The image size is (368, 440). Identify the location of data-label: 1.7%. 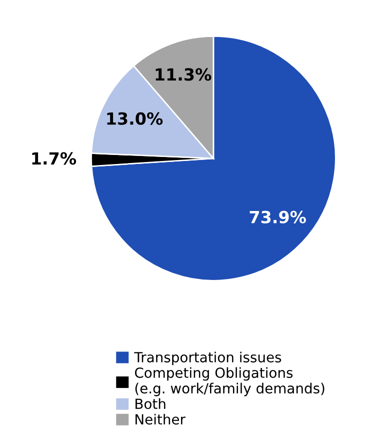
(54, 158).